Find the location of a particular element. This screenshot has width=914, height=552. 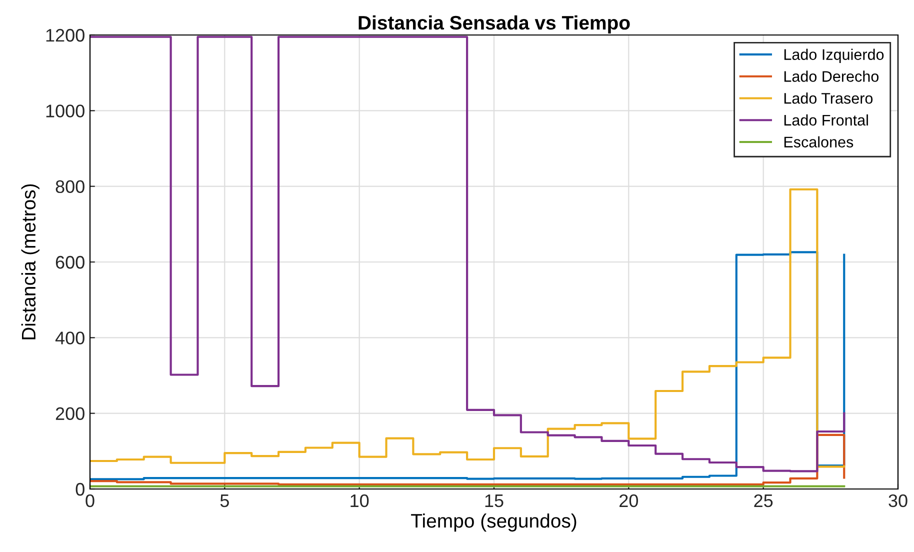

x-tick-label: 25 is located at coordinates (763, 501).